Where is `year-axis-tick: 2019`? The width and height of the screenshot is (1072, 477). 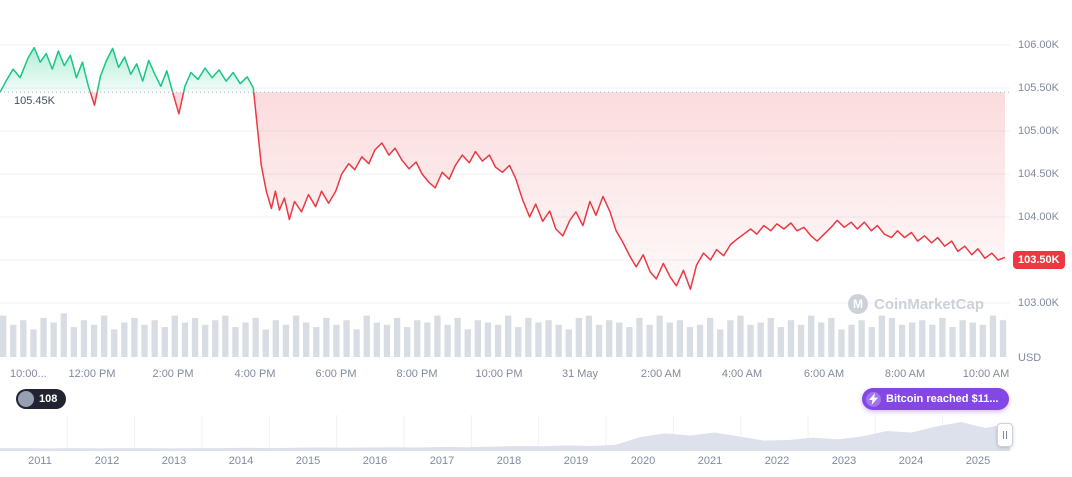 year-axis-tick: 2019 is located at coordinates (576, 461).